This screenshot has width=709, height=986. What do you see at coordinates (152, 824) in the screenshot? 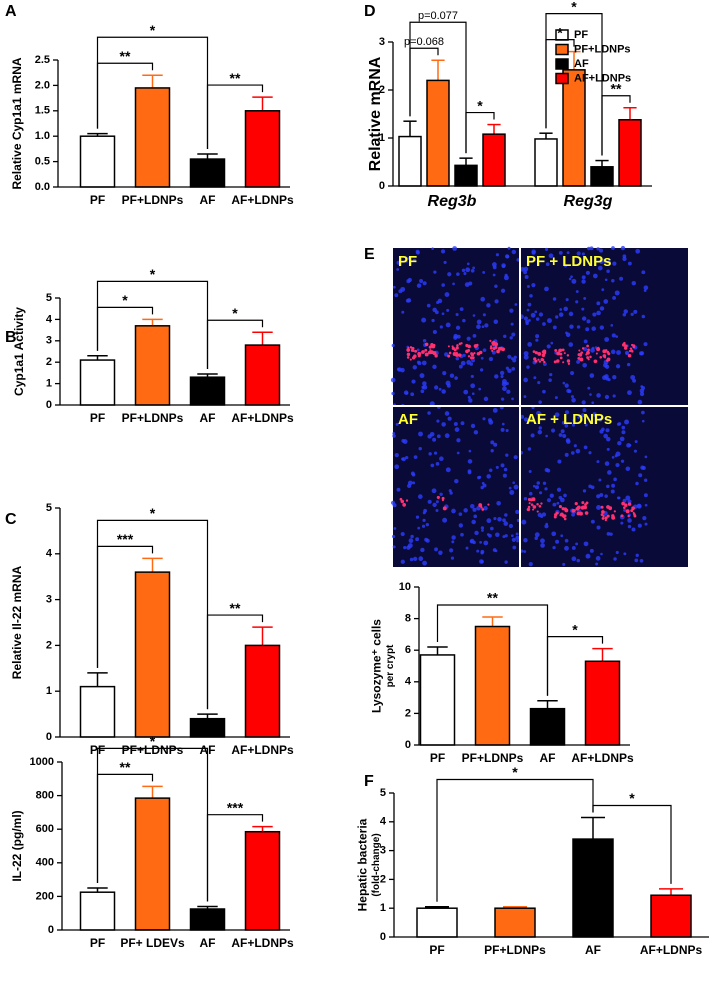
I see `significance-bracket` at bounding box center [152, 824].